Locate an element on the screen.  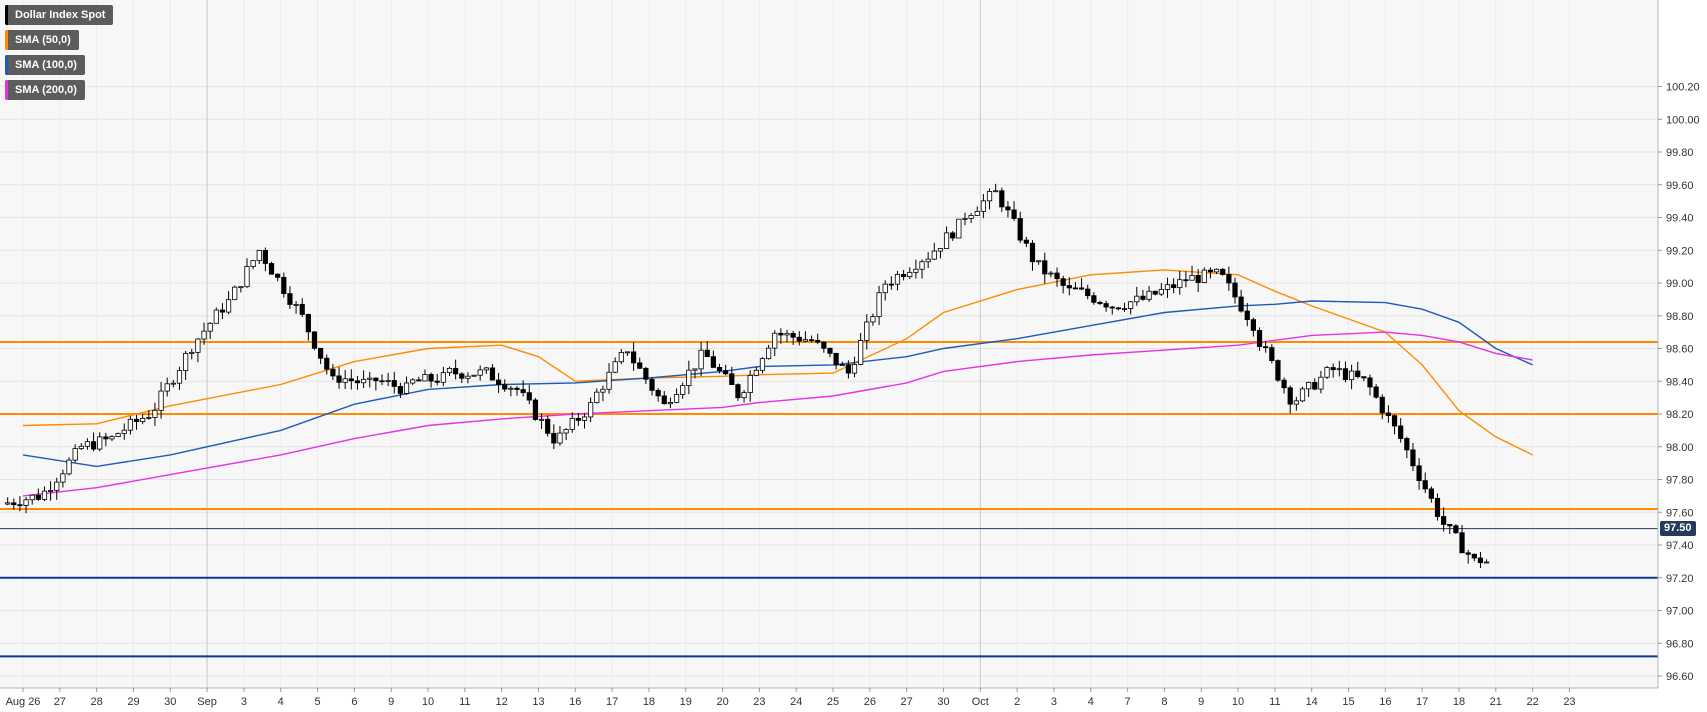
last-price-tag: 97.50 is located at coordinates (1678, 529).